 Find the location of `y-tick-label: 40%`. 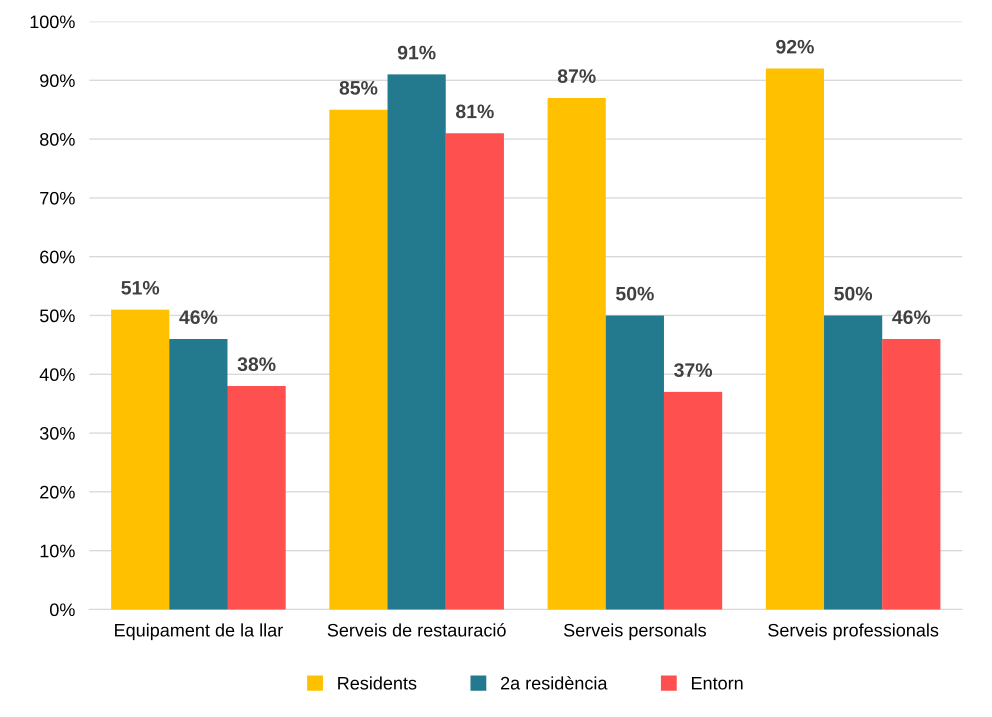

y-tick-label: 40% is located at coordinates (57, 374).